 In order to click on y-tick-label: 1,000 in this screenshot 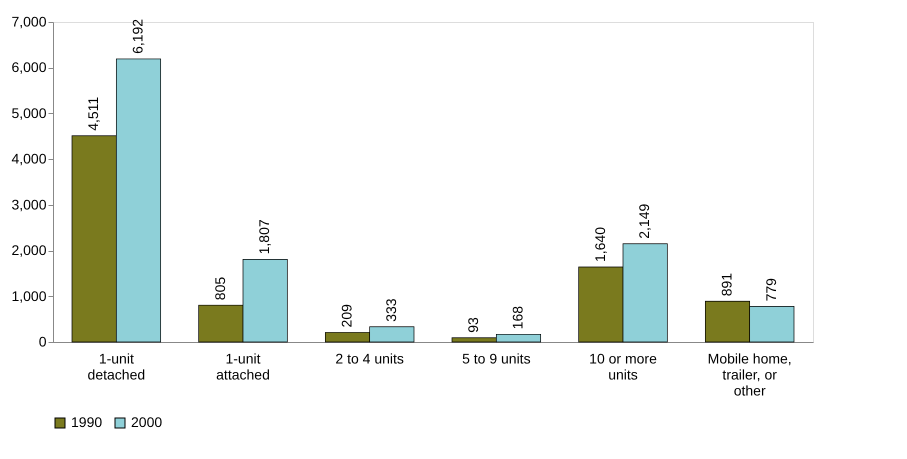, I will do `click(29, 296)`.